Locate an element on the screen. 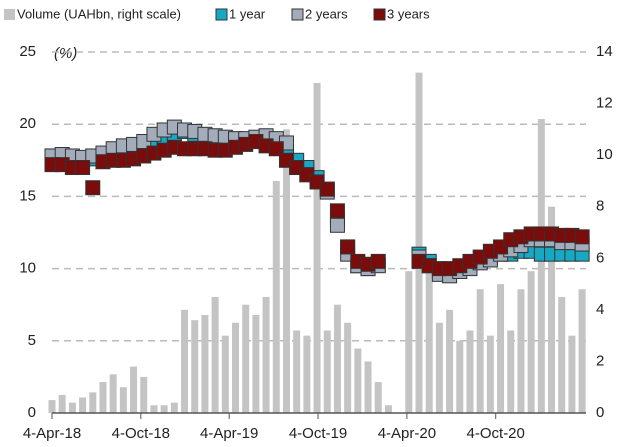 The height and width of the screenshot is (447, 619). x-tick-label: 4-Oct-19 is located at coordinates (318, 433).